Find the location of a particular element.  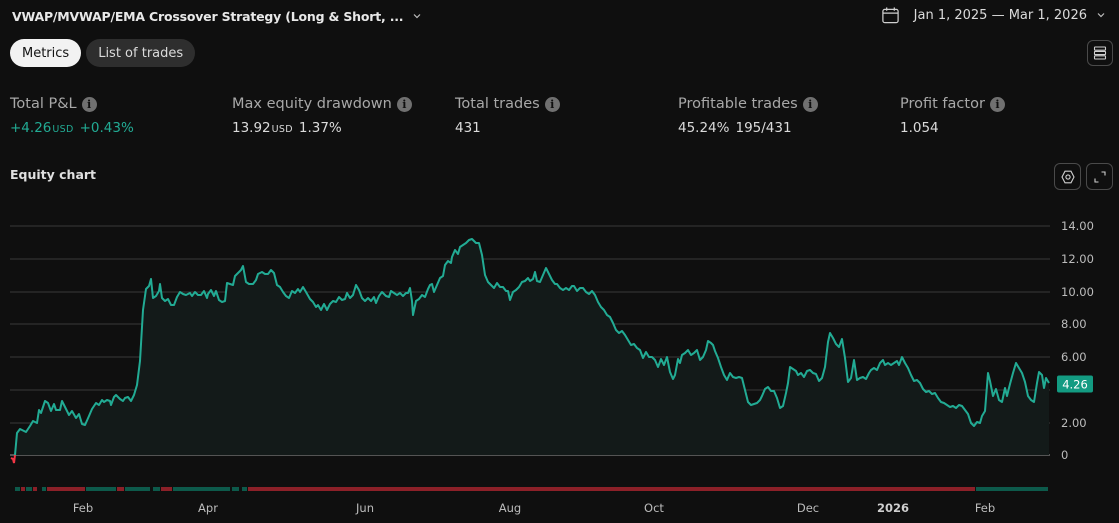

metric-value: 431 is located at coordinates (468, 128).